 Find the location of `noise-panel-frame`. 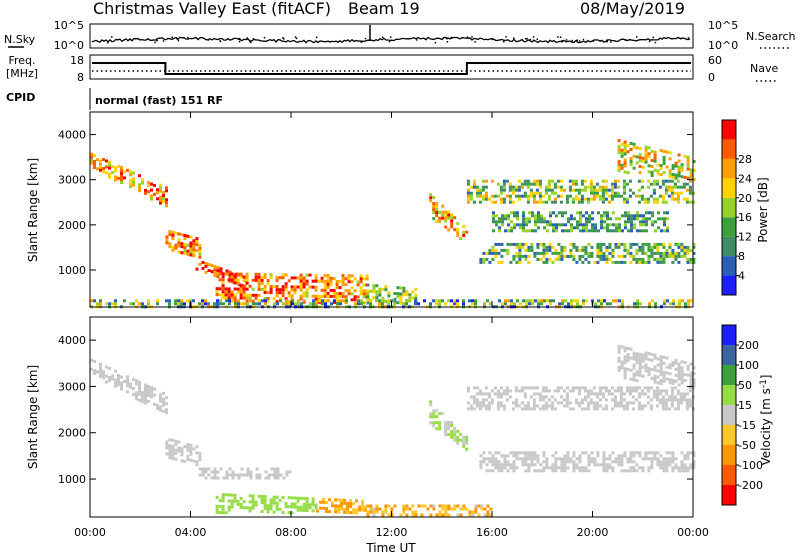

noise-panel-frame is located at coordinates (391, 36).